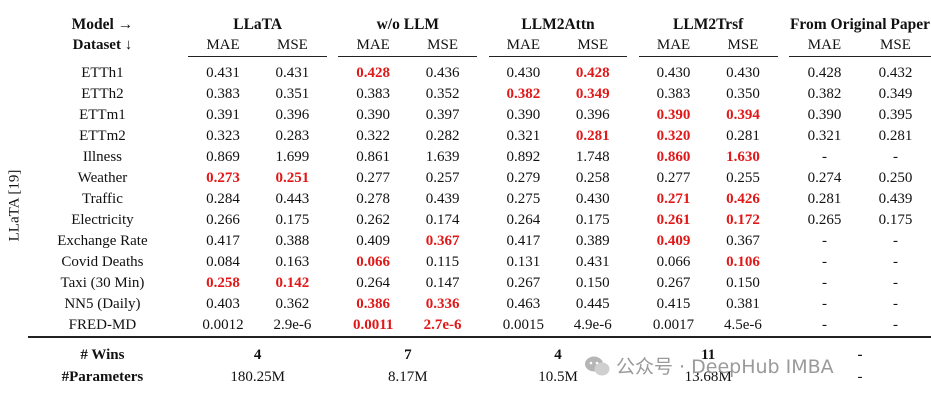 The width and height of the screenshot is (931, 402). I want to click on model-name: LLM2Attn, so click(558, 24).